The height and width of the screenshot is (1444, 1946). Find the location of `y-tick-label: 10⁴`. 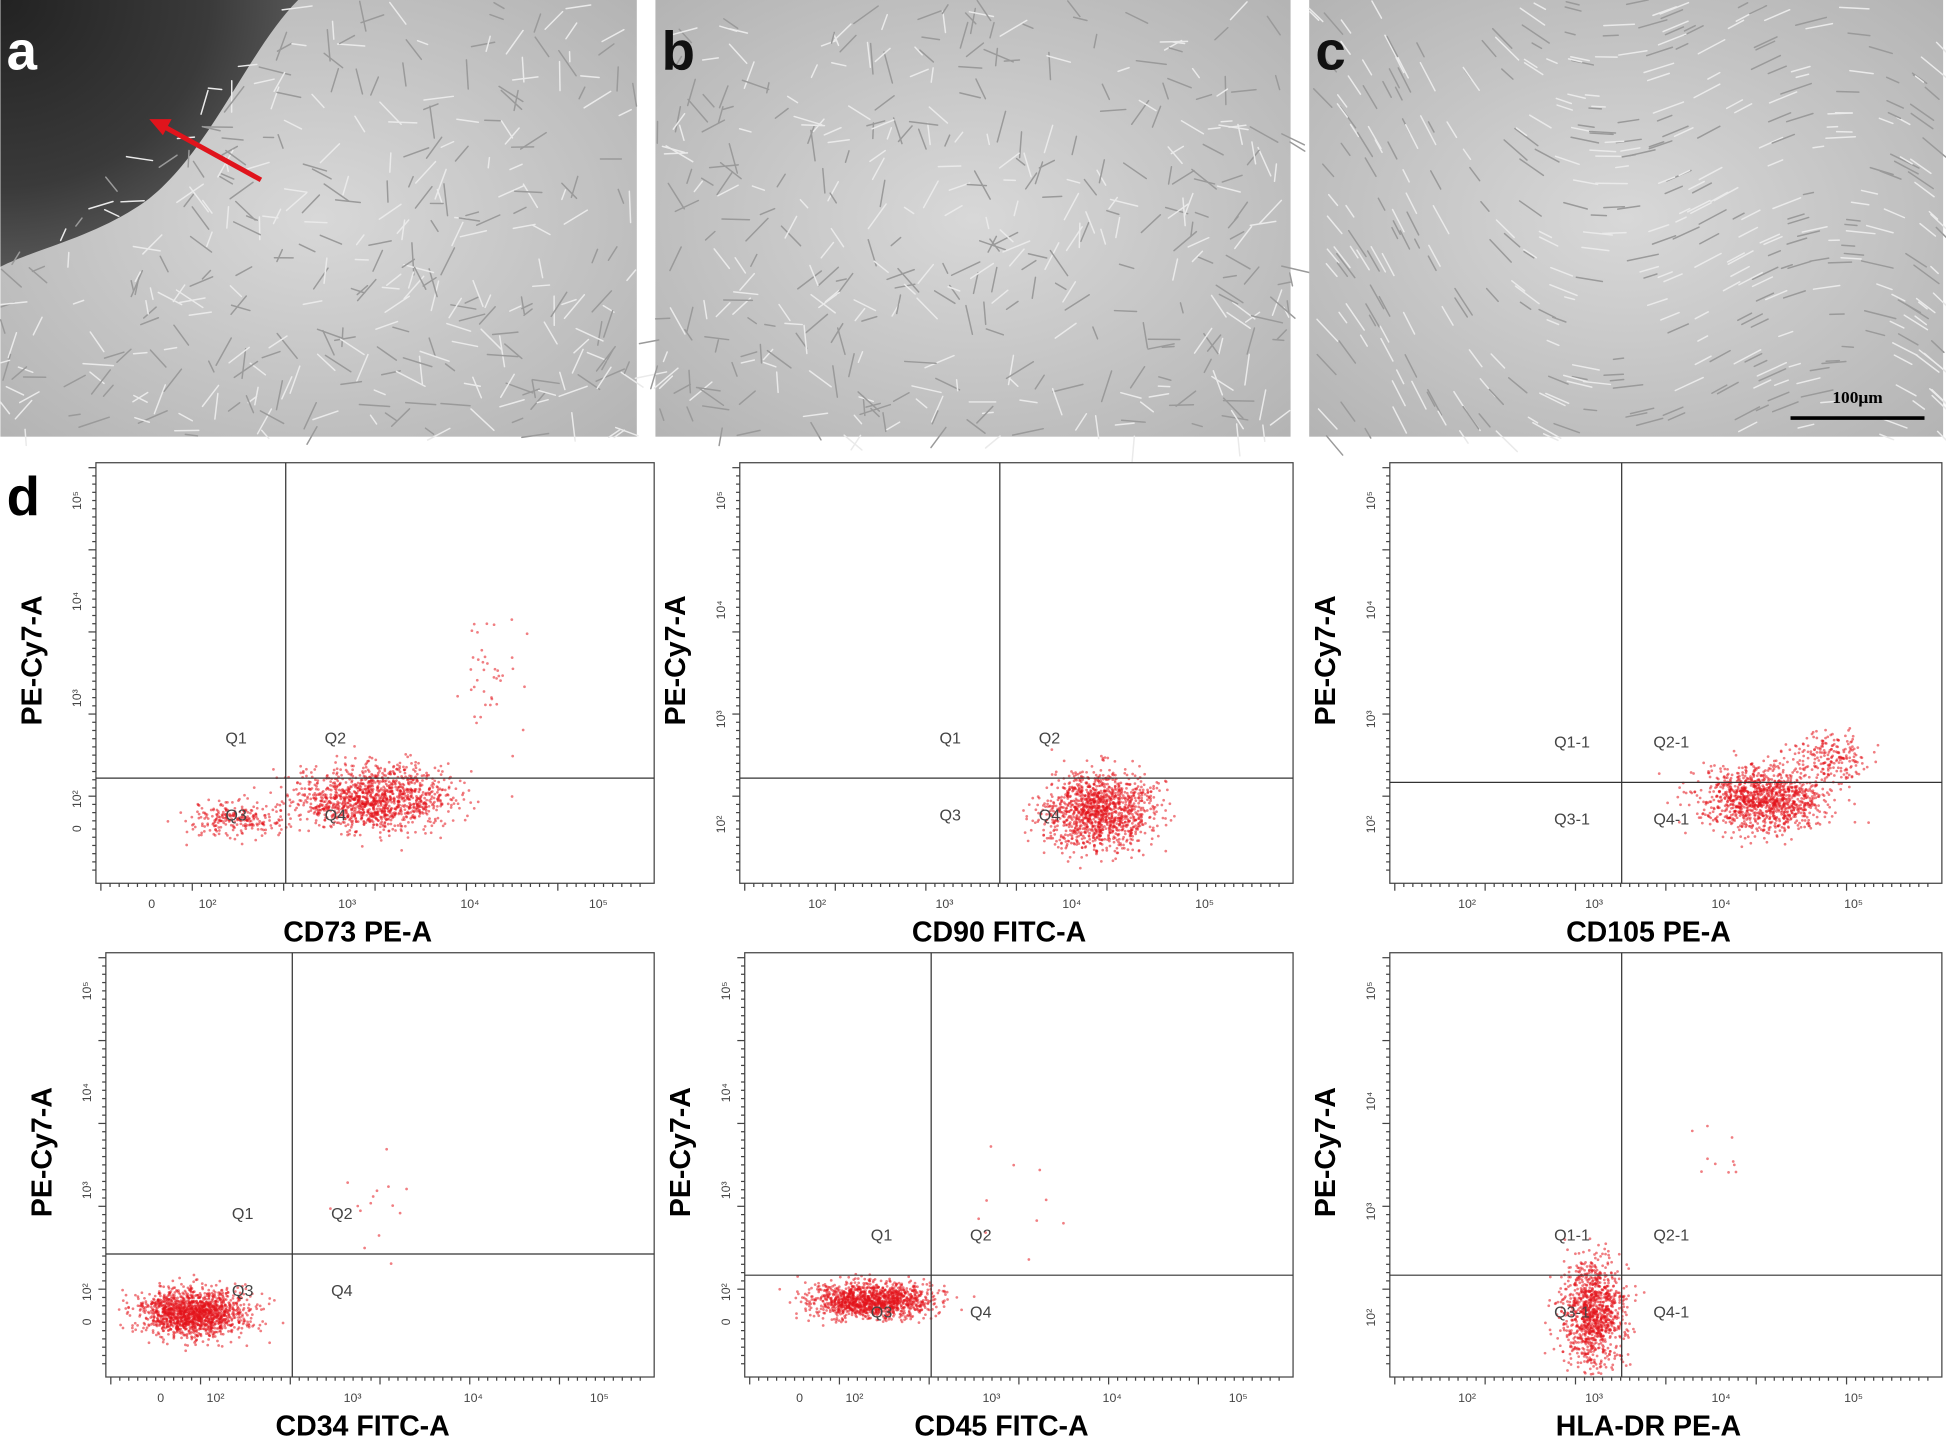

y-tick-label: 10⁴ is located at coordinates (721, 609).